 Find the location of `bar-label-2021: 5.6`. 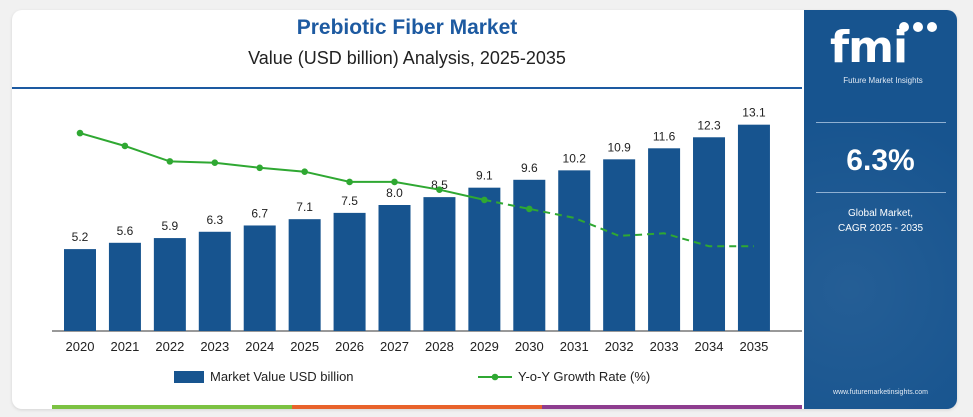

bar-label-2021: 5.6 is located at coordinates (125, 231).